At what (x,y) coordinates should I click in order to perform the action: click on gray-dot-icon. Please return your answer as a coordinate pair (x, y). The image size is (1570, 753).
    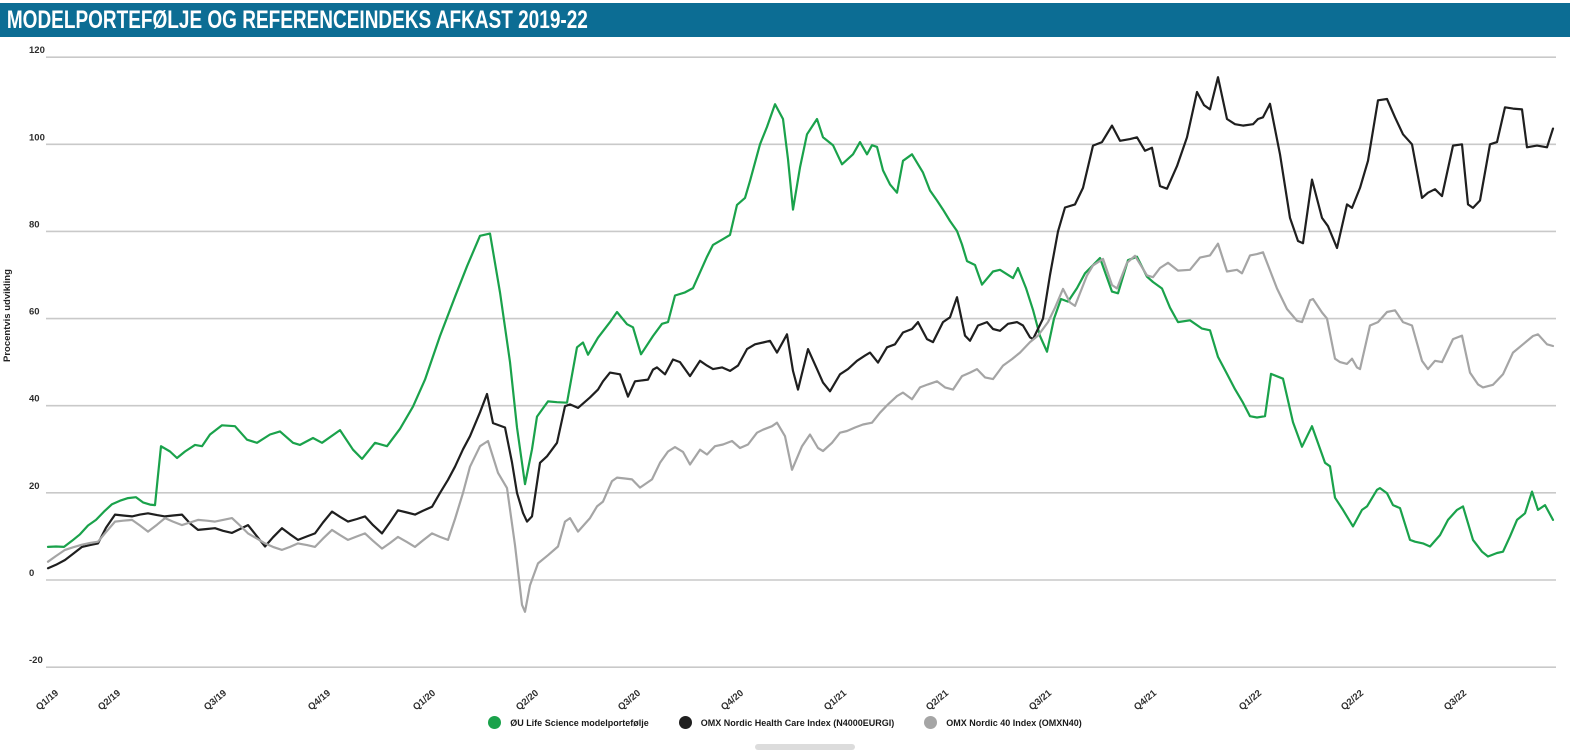
    Looking at the image, I should click on (931, 722).